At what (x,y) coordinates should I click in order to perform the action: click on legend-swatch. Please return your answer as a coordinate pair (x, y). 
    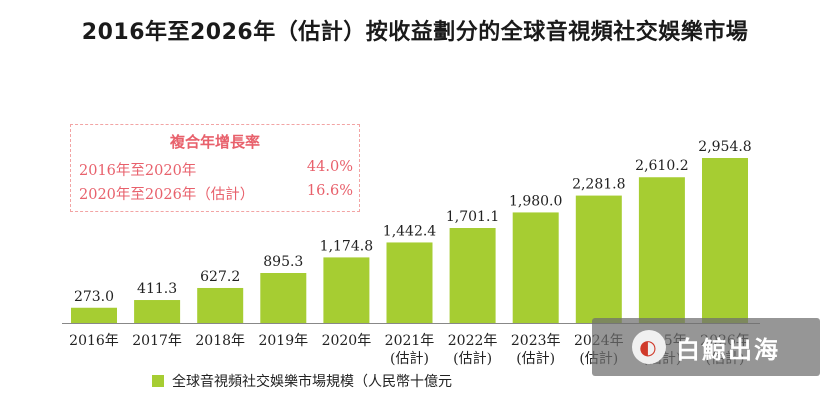
    Looking at the image, I should click on (158, 381).